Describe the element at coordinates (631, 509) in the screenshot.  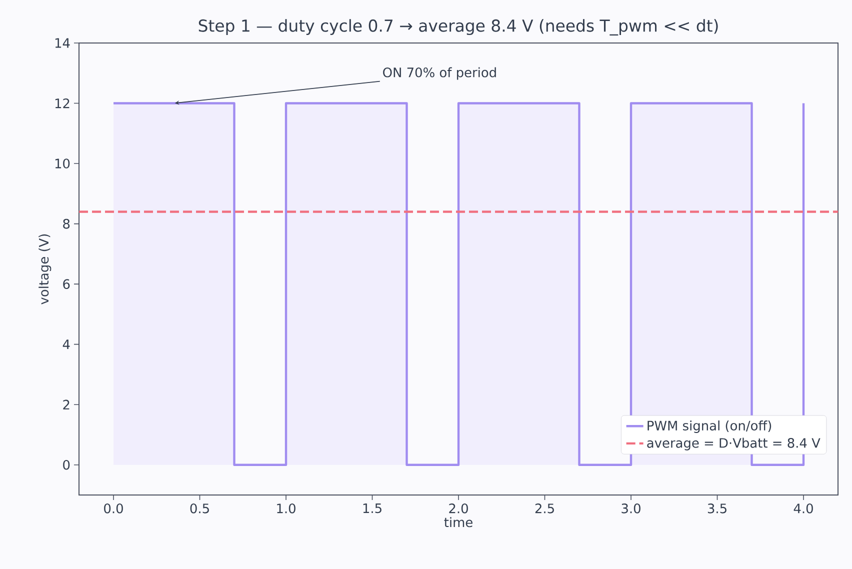
I see `x-tick-label: 3.0` at that location.